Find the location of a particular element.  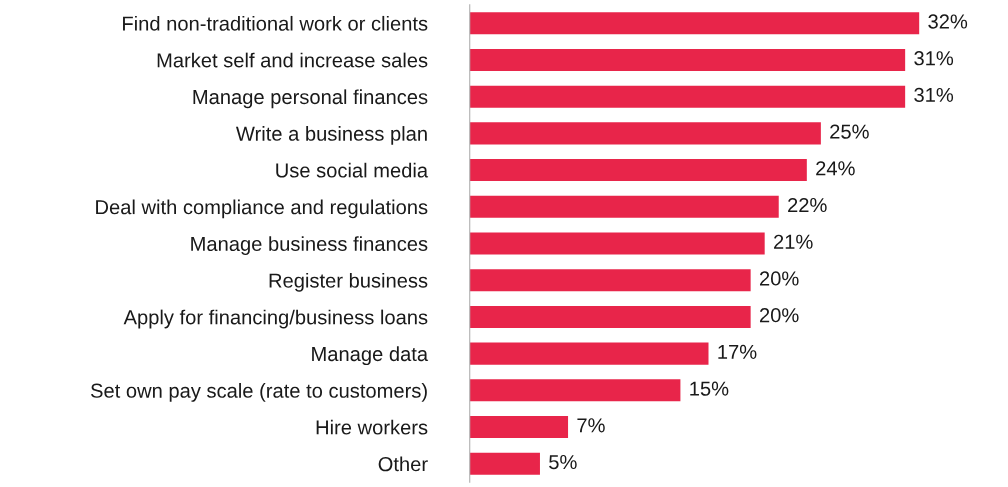

data-label: 5% is located at coordinates (563, 462).